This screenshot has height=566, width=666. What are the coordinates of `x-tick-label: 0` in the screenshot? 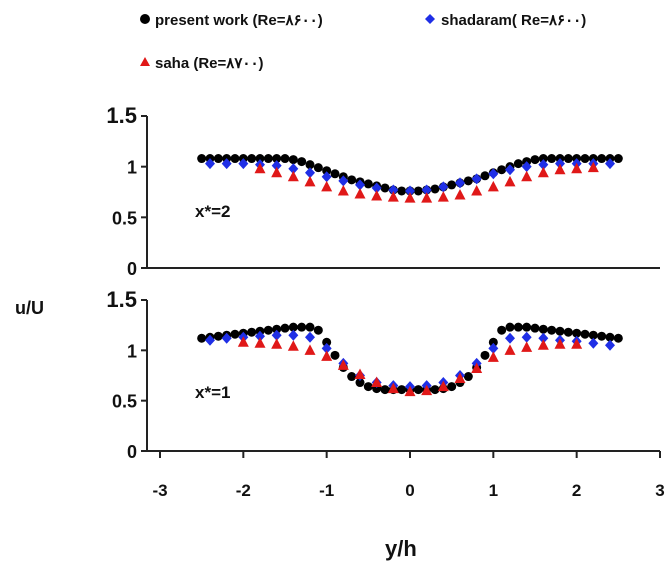 It's located at (409, 490).